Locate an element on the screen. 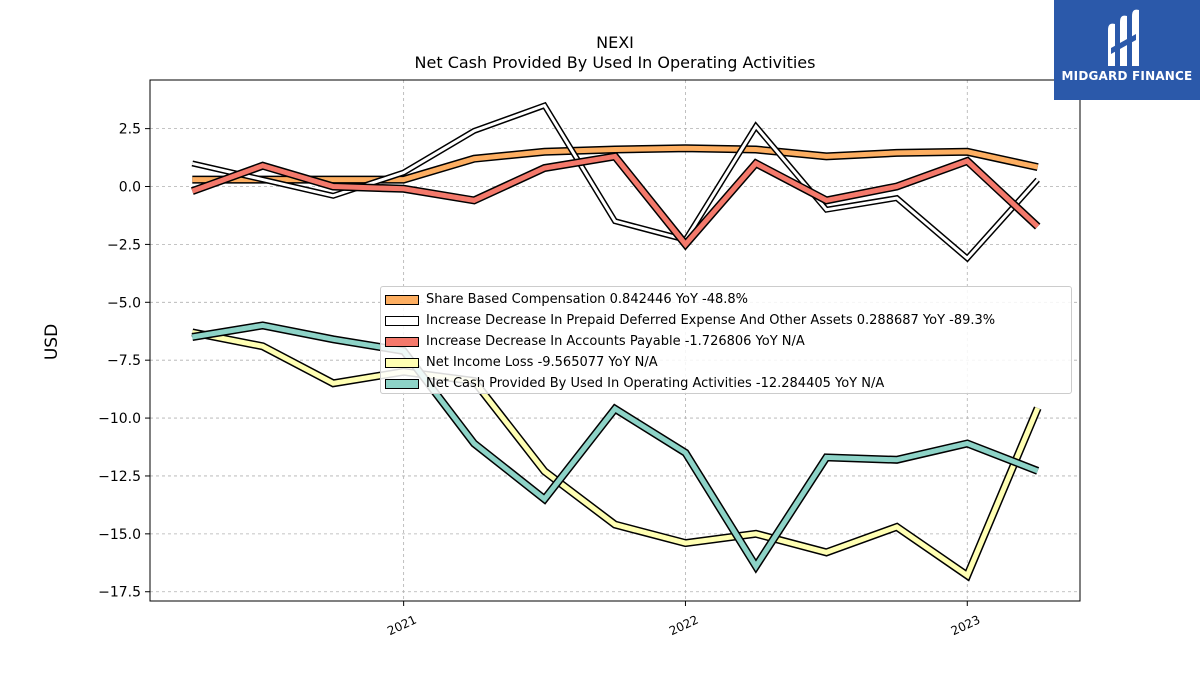  logo-text: MIDGARD FINANCE is located at coordinates (1127, 76).